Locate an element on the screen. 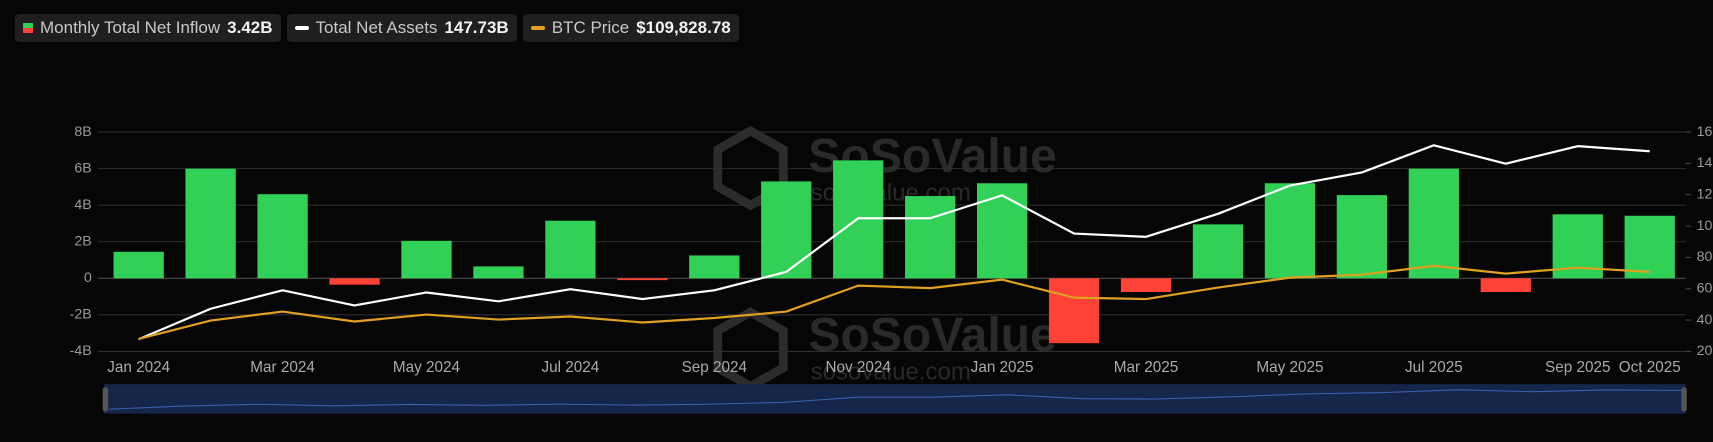 Image resolution: width=1713 pixels, height=442 pixels. navigator-line is located at coordinates (896, 399).